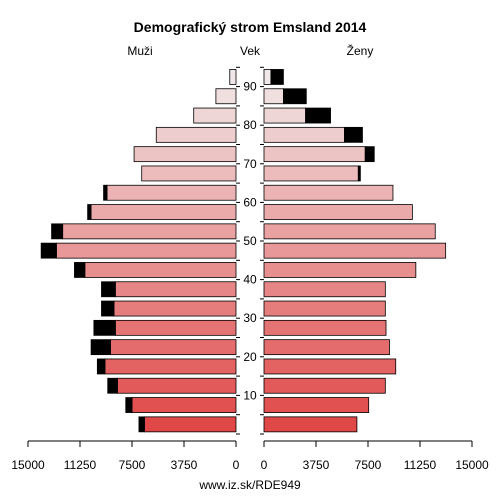 This screenshot has height=500, width=500. Describe the element at coordinates (472, 465) in the screenshot. I see `female-x-tick-label: 15000` at that location.